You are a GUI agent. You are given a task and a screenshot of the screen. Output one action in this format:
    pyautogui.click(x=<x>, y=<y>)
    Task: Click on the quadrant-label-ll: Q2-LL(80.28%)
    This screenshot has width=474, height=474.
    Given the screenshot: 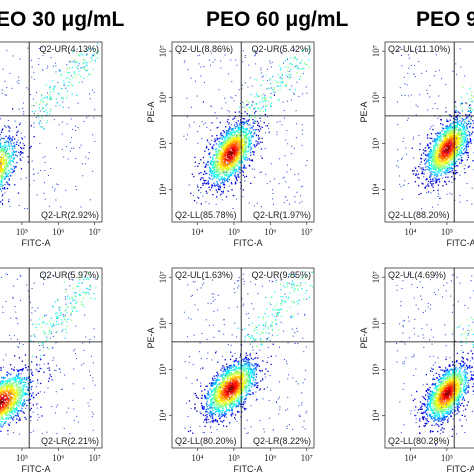 What is the action you would take?
    pyautogui.click(x=419, y=441)
    